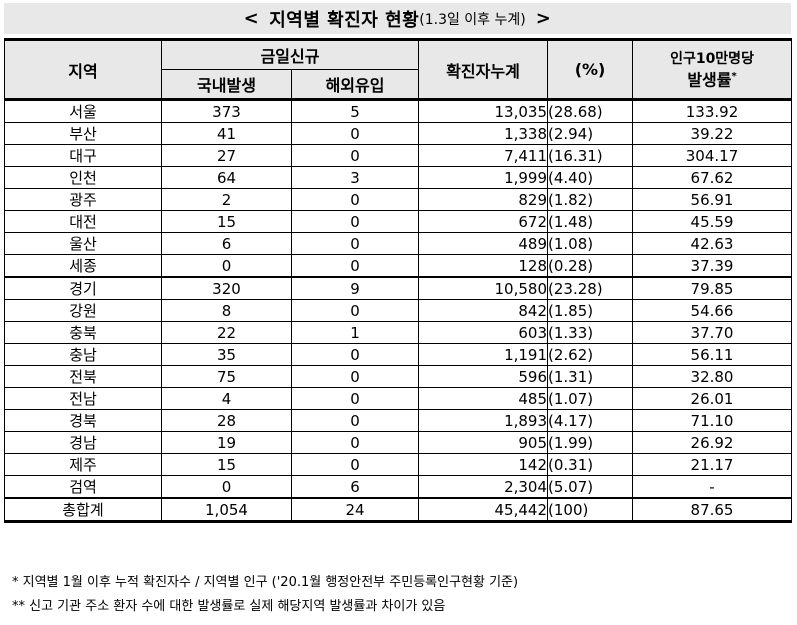 Image resolution: width=797 pixels, height=625 pixels. What do you see at coordinates (483, 442) in the screenshot?
I see `cumulative-cell: 905` at bounding box center [483, 442].